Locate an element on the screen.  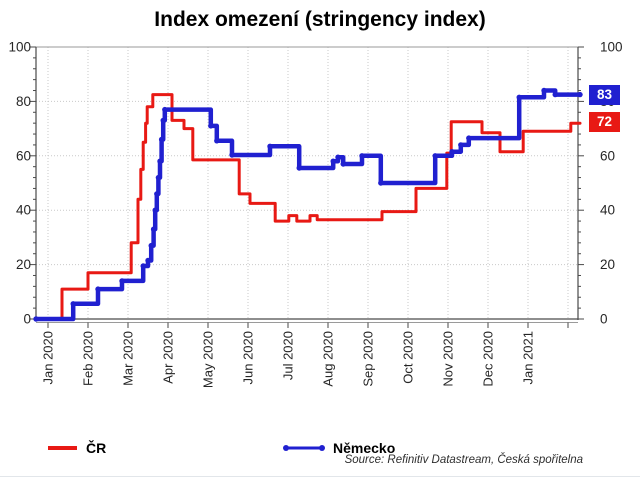
legend-item-cr: ČR is located at coordinates (76, 448).